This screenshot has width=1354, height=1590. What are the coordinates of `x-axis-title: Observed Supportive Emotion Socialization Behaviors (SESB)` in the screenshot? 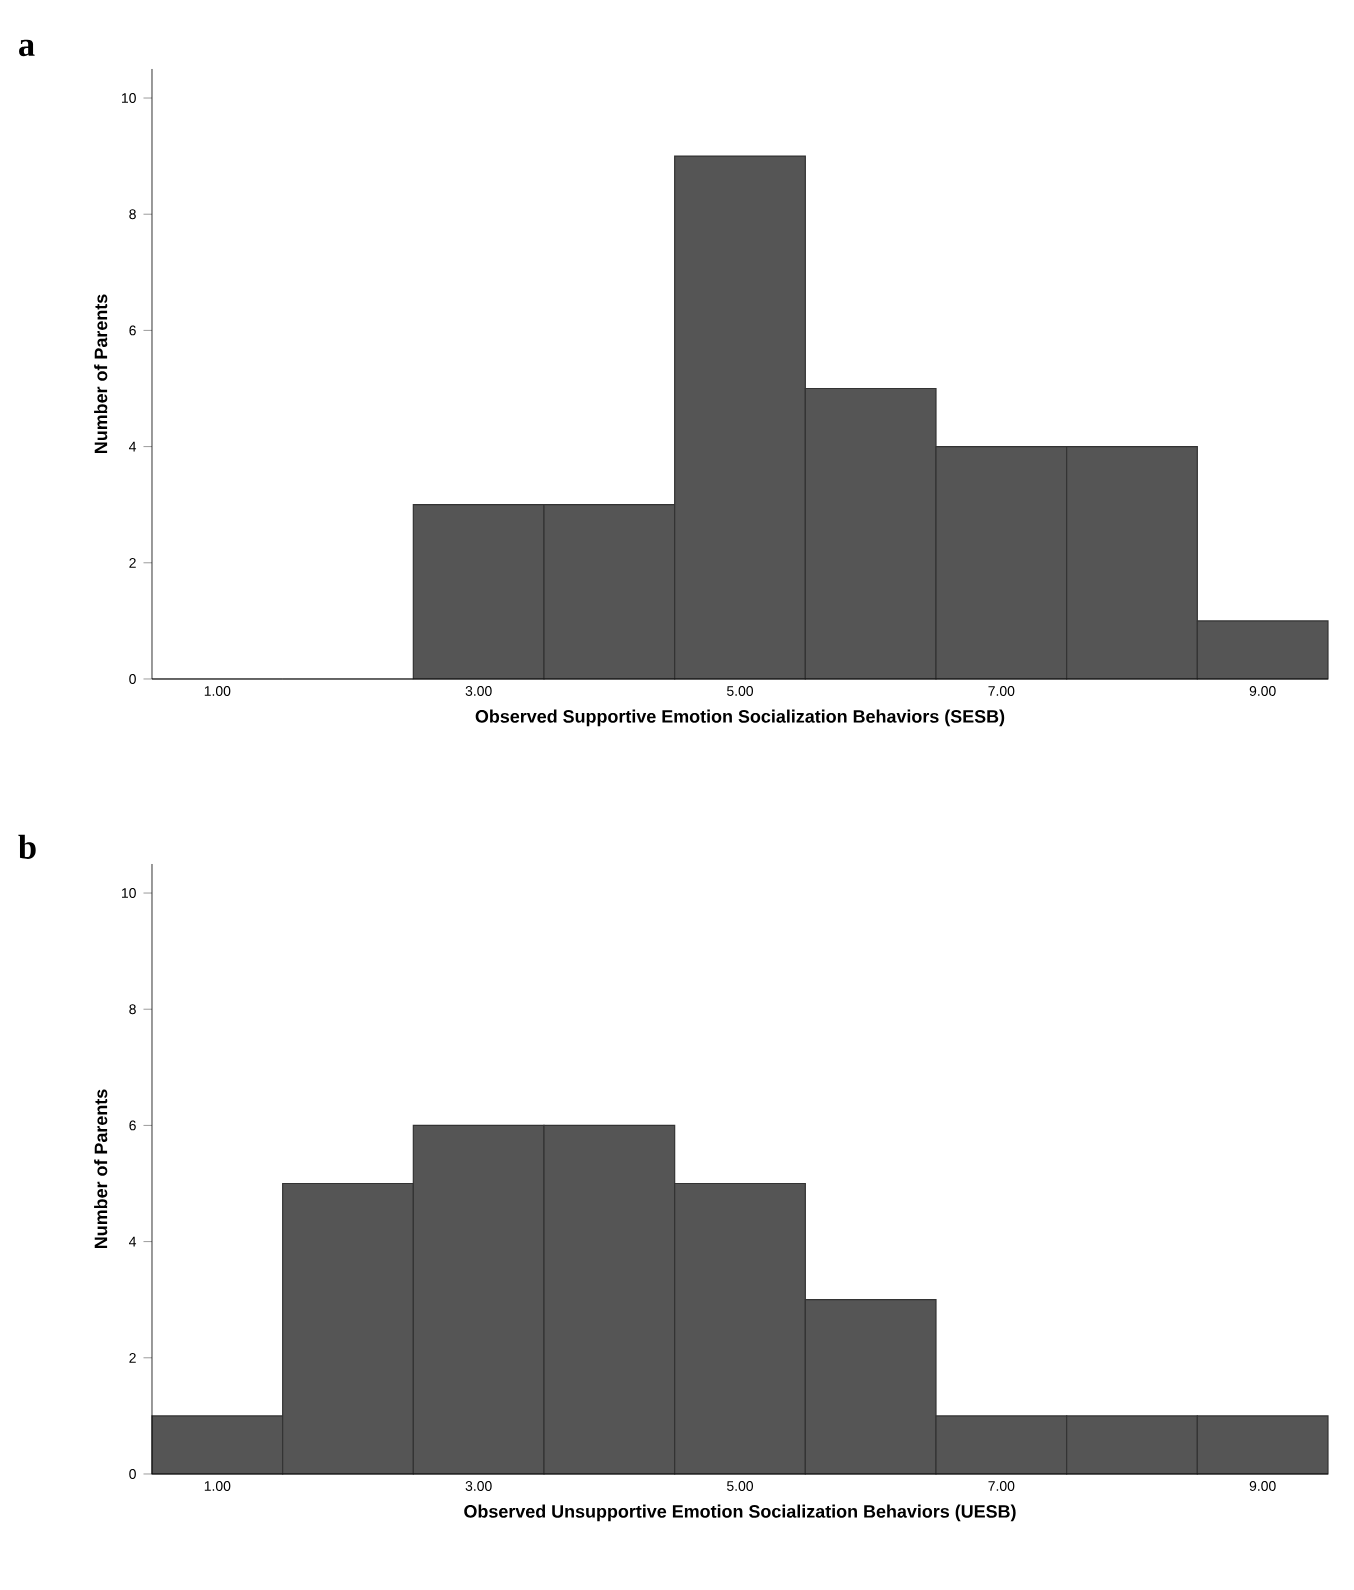 It's located at (740, 718).